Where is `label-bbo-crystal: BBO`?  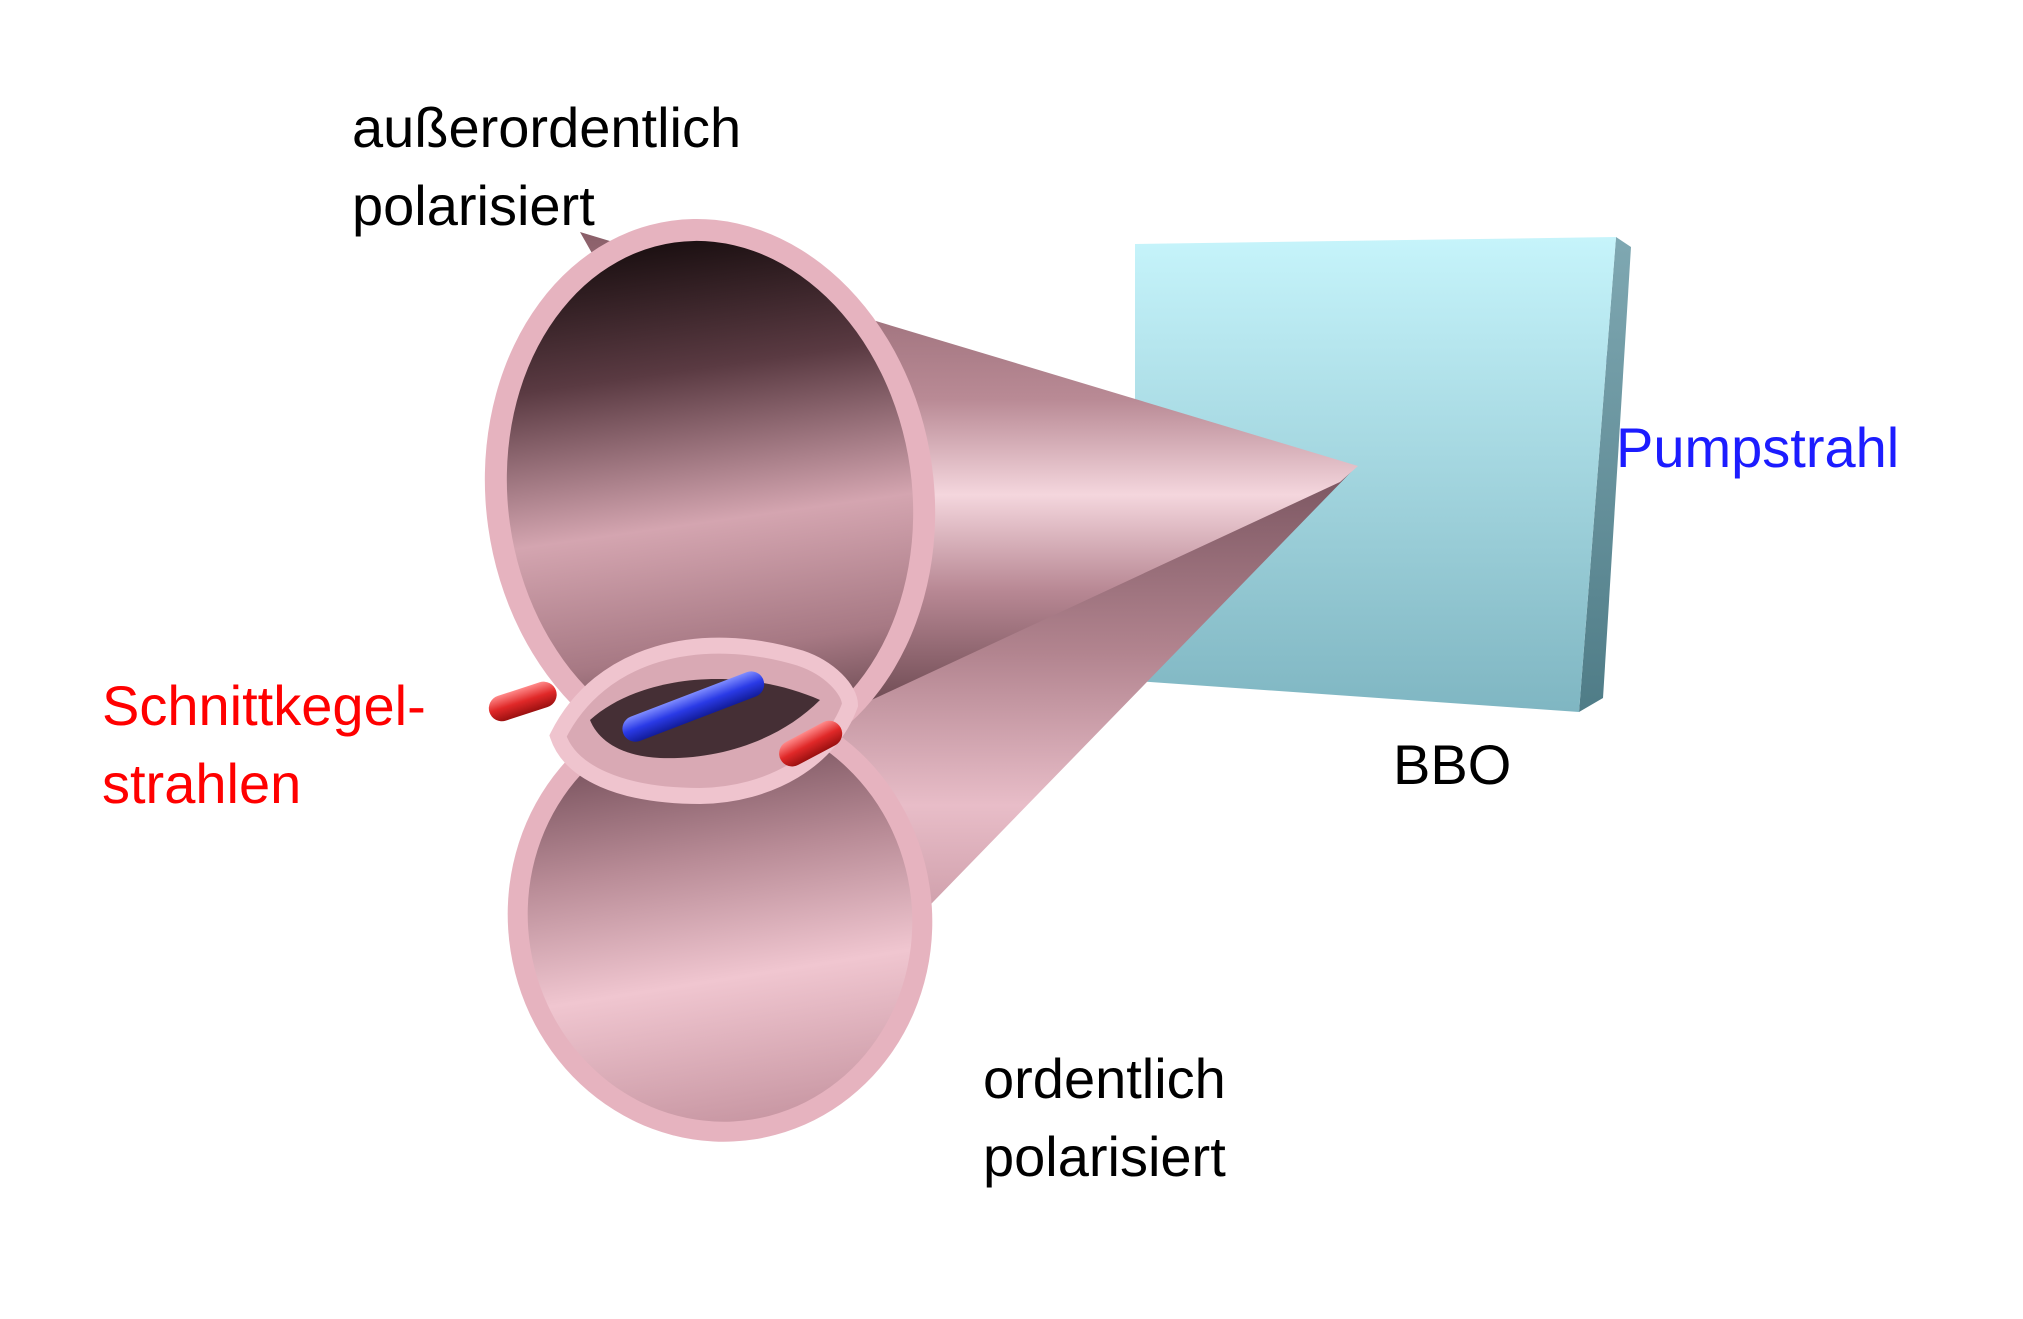
label-bbo-crystal: BBO is located at coordinates (1452, 764).